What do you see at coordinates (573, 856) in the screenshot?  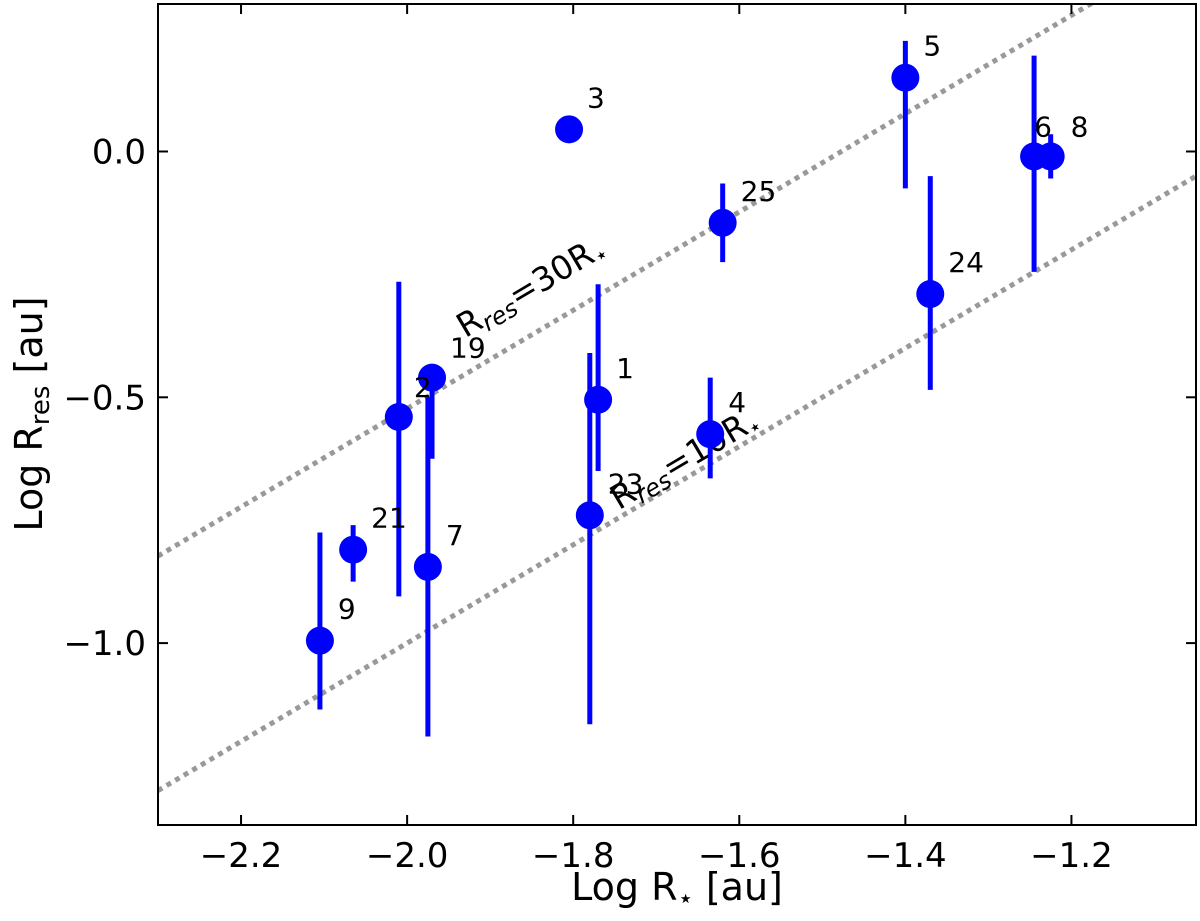 I see `x-tick-label: −1.8` at bounding box center [573, 856].